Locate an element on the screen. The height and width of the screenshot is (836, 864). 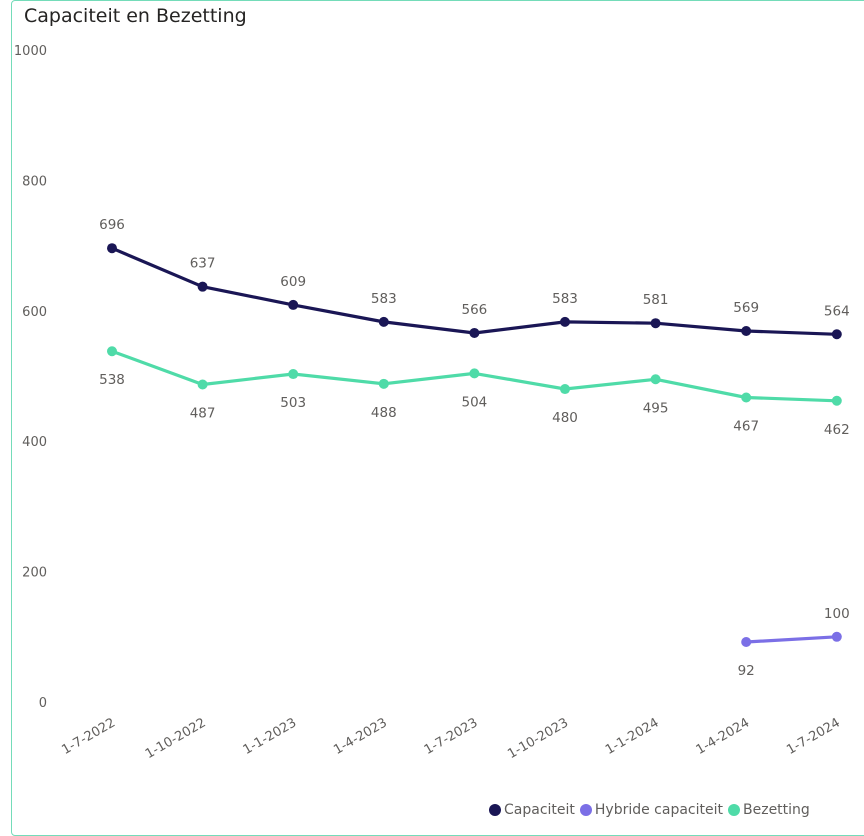
y-tick-label: 800 is located at coordinates (34, 181).